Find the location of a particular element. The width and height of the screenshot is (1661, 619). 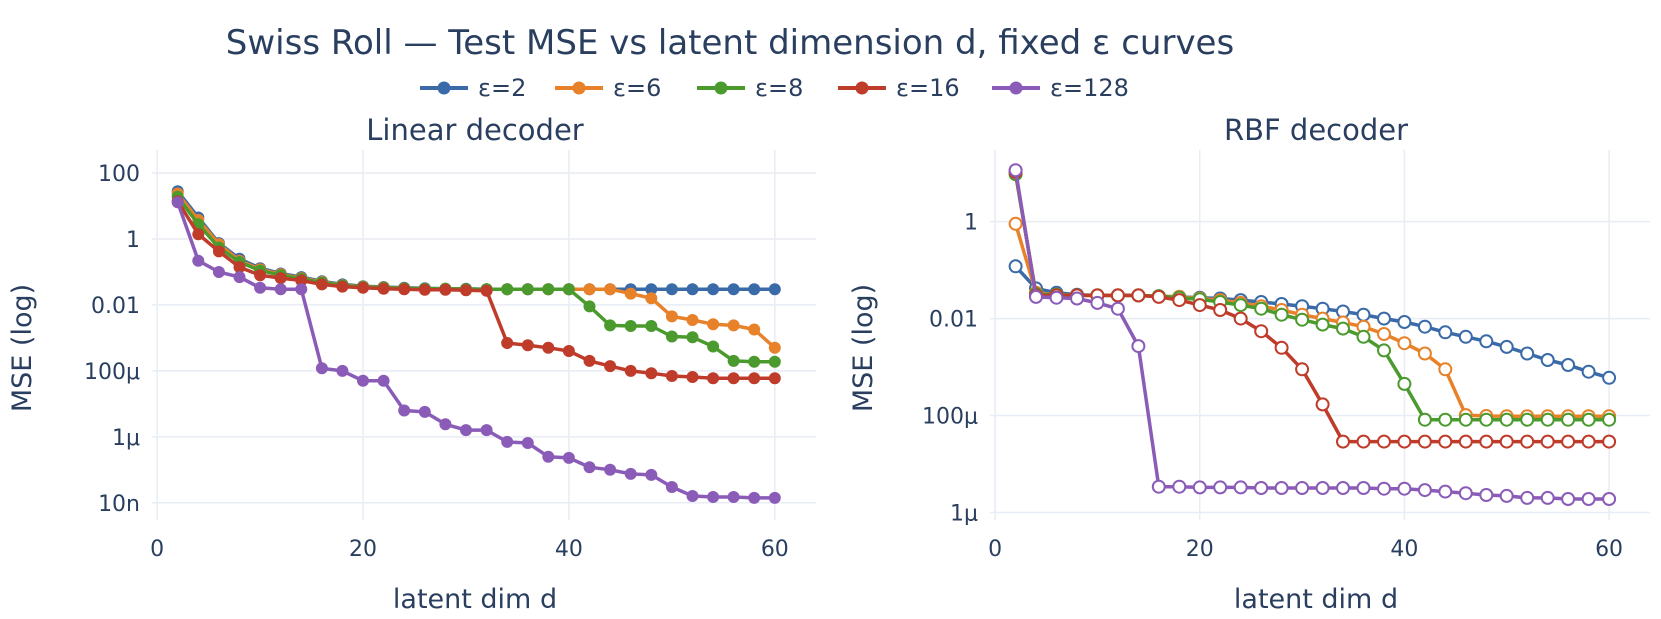

rbf-point-eps-6-d2 is located at coordinates (1015, 223).